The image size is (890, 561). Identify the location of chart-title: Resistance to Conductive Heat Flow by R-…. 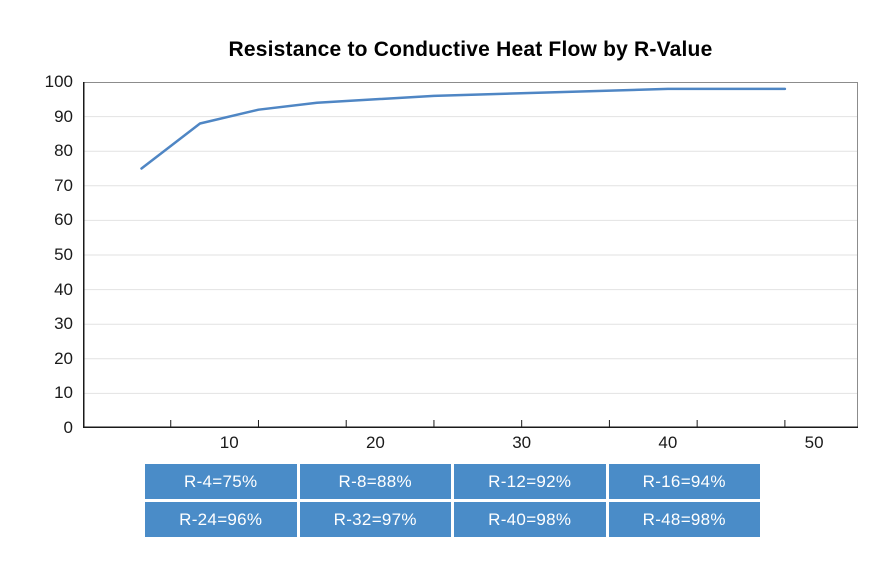
(470, 49).